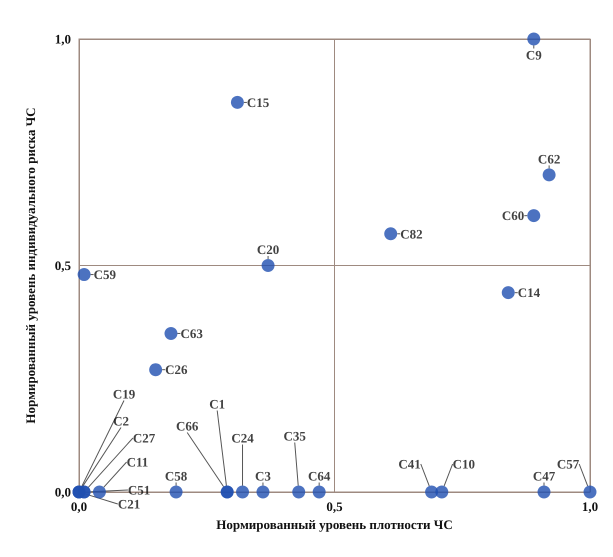 This screenshot has width=613, height=557. I want to click on data-label: C57, so click(568, 464).